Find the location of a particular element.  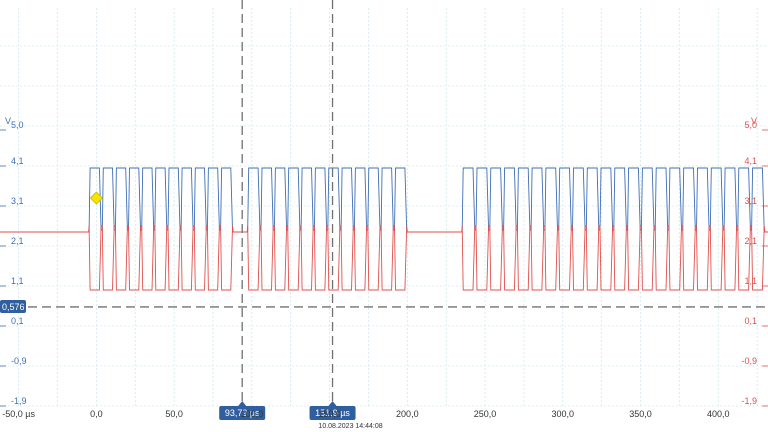

y-tick-label-left: -0,9 is located at coordinates (19, 361).